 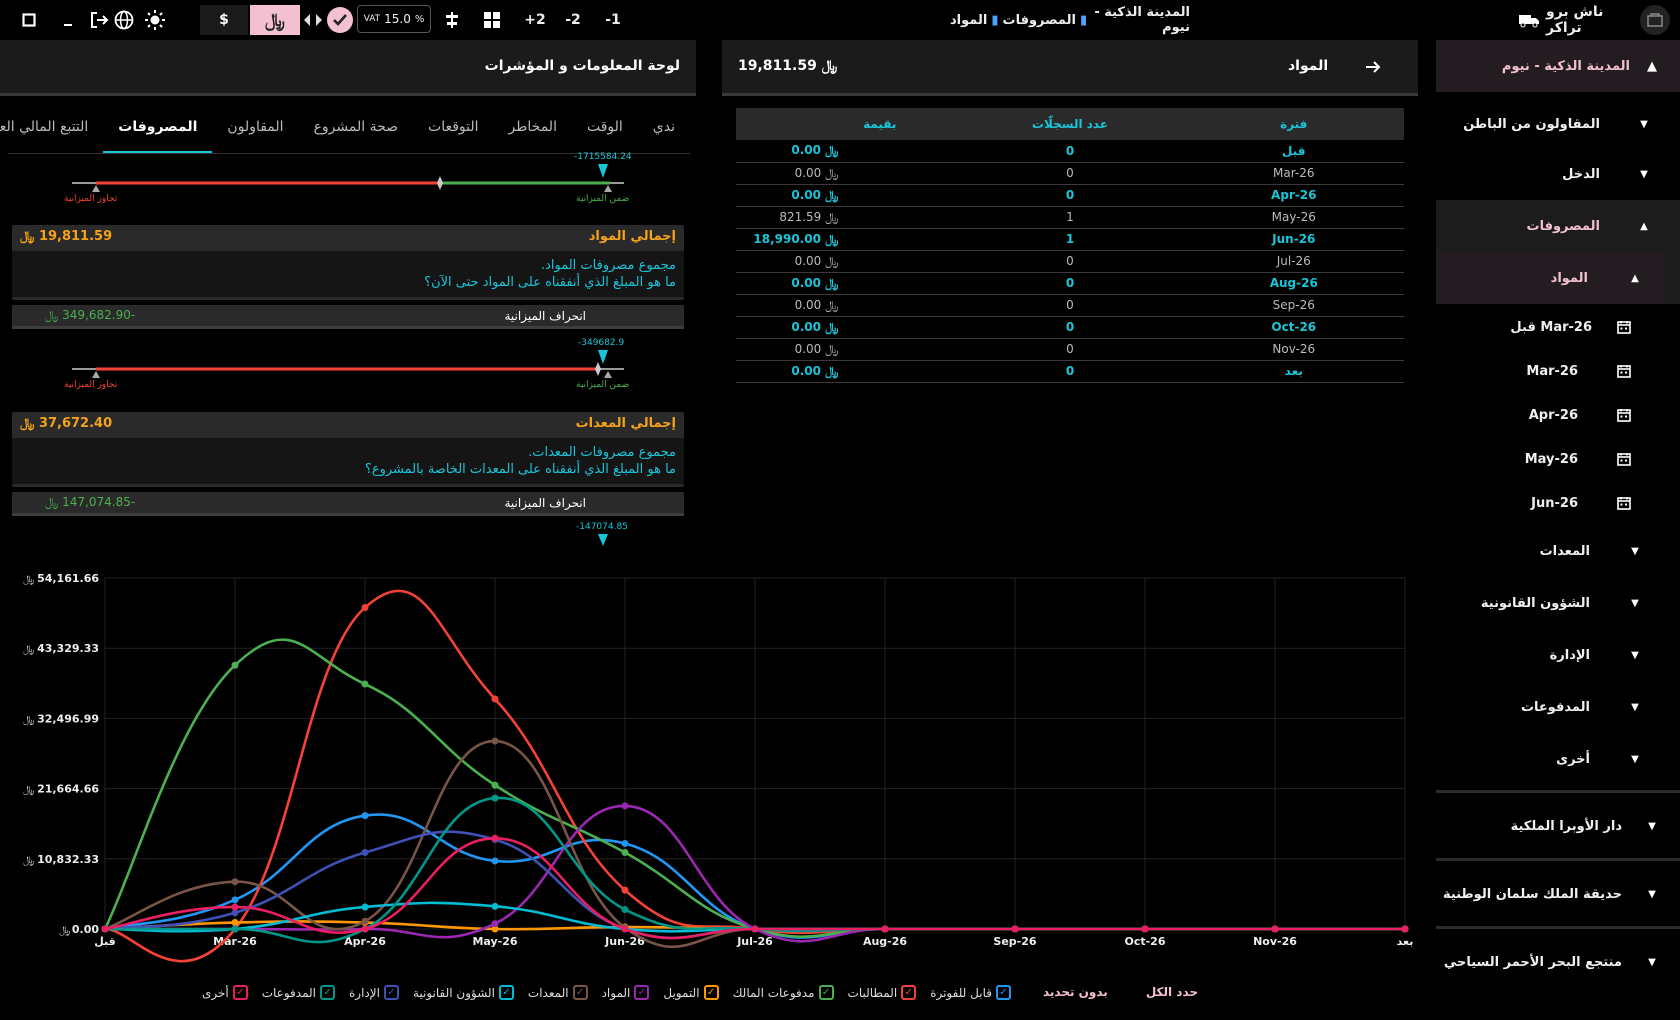 I want to click on tab-financial-tracking: التتبع المالي العام, so click(x=44, y=127).